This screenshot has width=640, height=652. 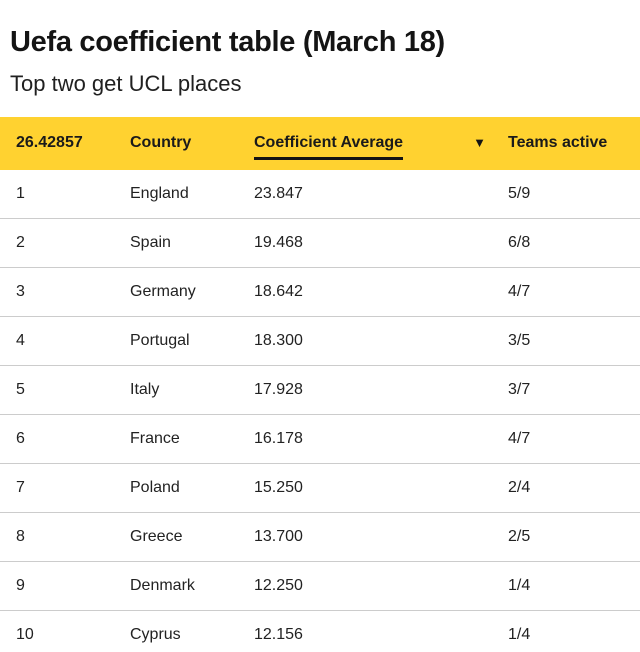 What do you see at coordinates (320, 487) in the screenshot?
I see `table-row: 7 Poland 15.250 2/4` at bounding box center [320, 487].